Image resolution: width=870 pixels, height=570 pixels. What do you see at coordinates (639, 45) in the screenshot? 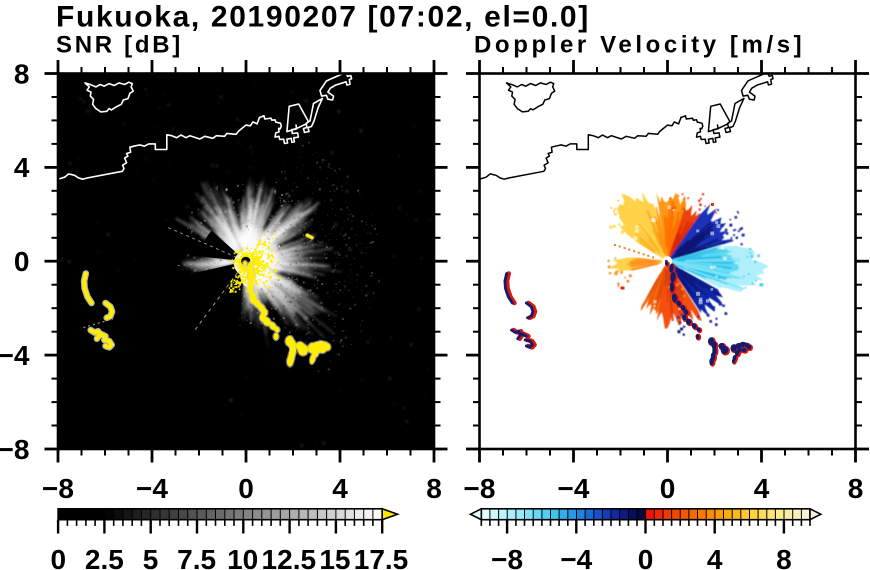
I see `svg-text: Doppler Velocity [m/s]` at bounding box center [639, 45].